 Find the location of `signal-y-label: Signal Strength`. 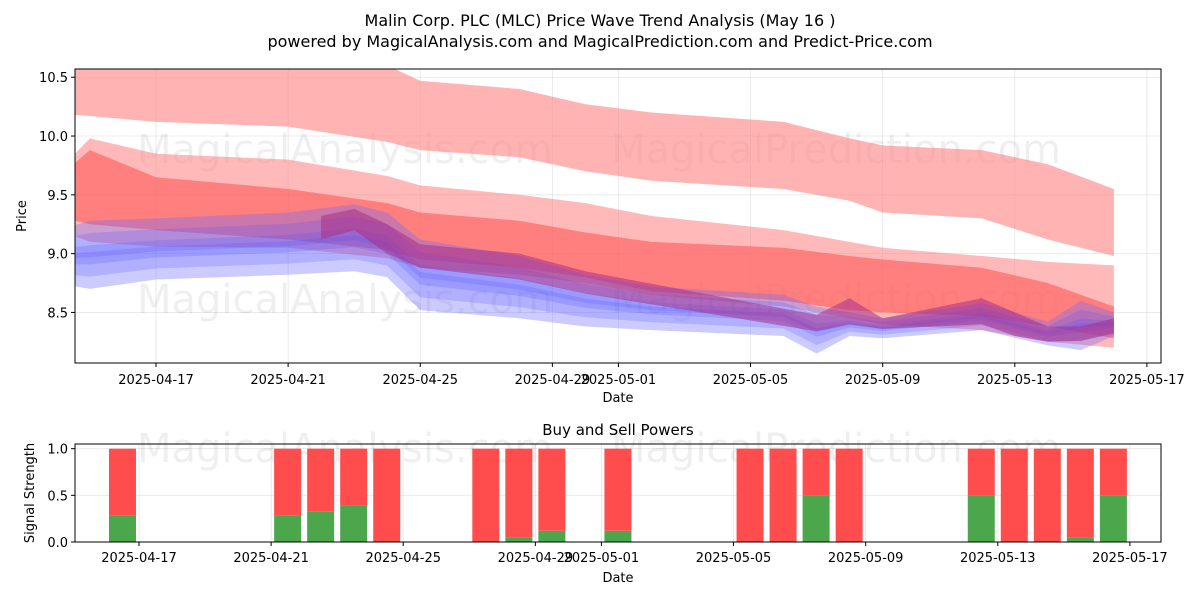

signal-y-label: Signal Strength is located at coordinates (30, 493).